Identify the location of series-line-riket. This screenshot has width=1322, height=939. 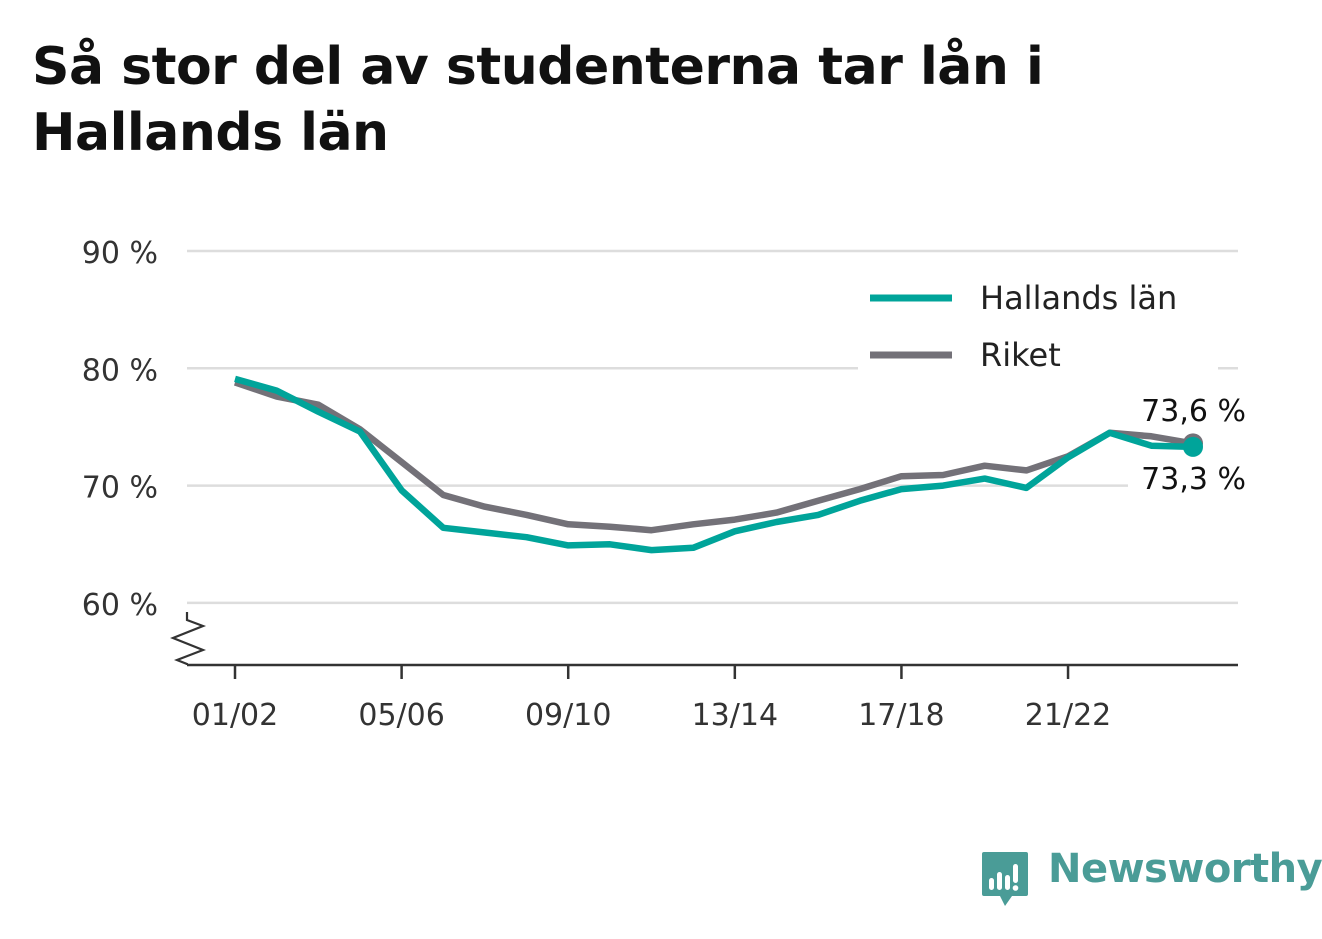
(713, 456).